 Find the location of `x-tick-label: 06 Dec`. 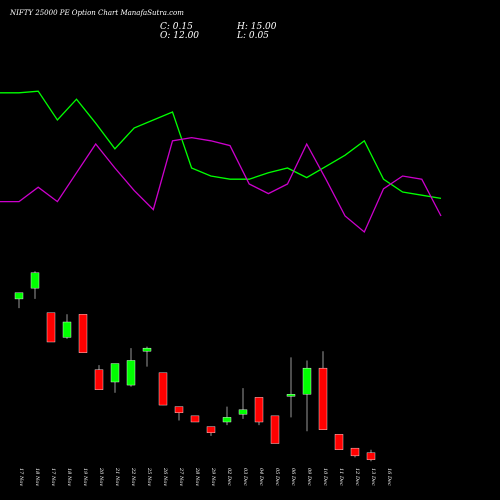

x-tick-label: 06 Dec is located at coordinates (293, 477).